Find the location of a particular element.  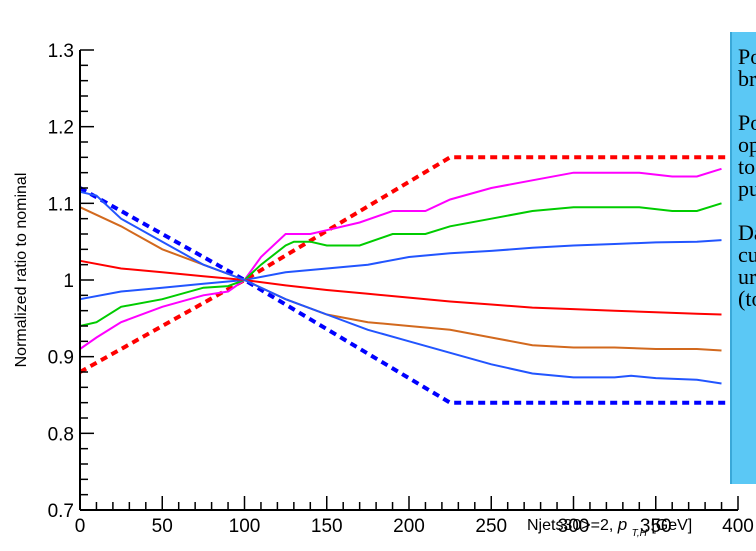

legend-callout-box: Pobr Pooptopu Dacuur(to is located at coordinates (743, 258).